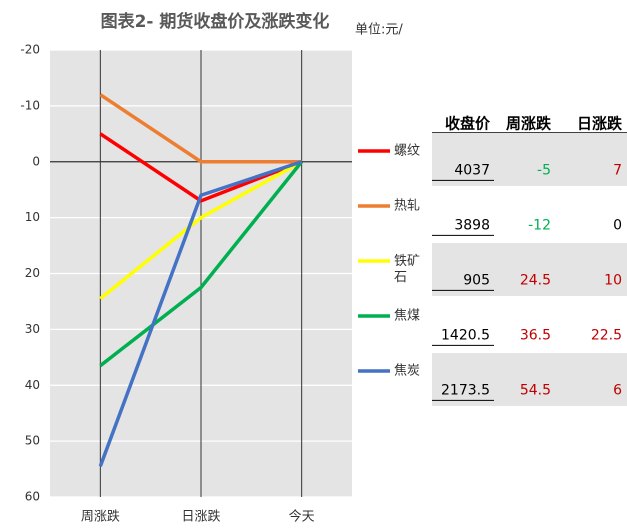  What do you see at coordinates (617, 225) in the screenshot?
I see `change-value: 0` at bounding box center [617, 225].